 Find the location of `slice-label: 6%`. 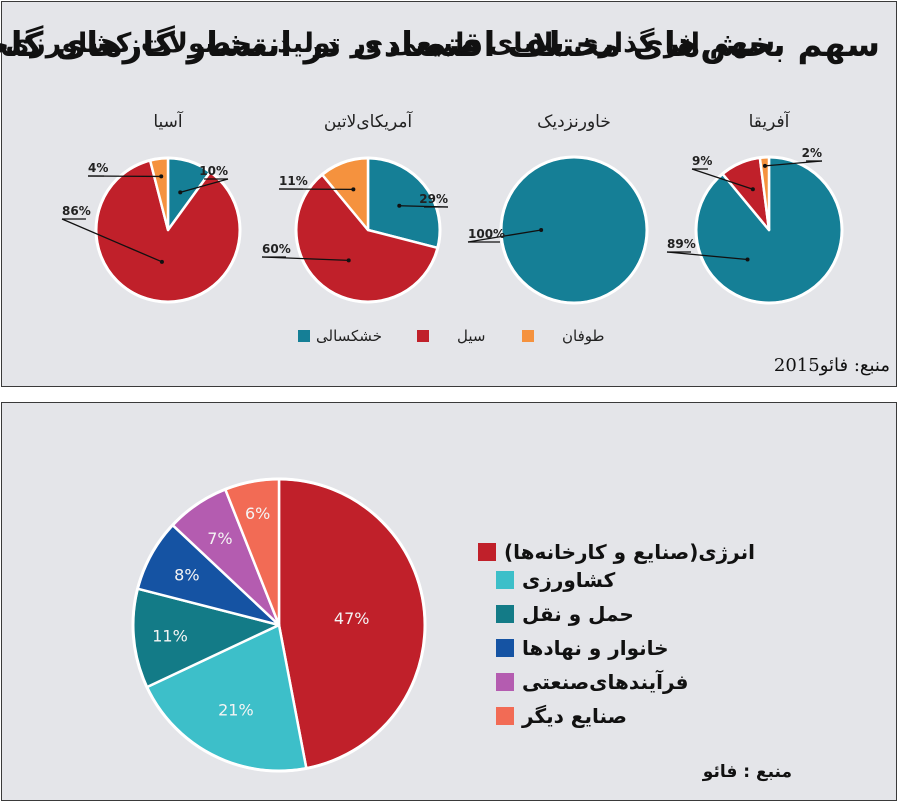

slice-label: 6% is located at coordinates (257, 513).